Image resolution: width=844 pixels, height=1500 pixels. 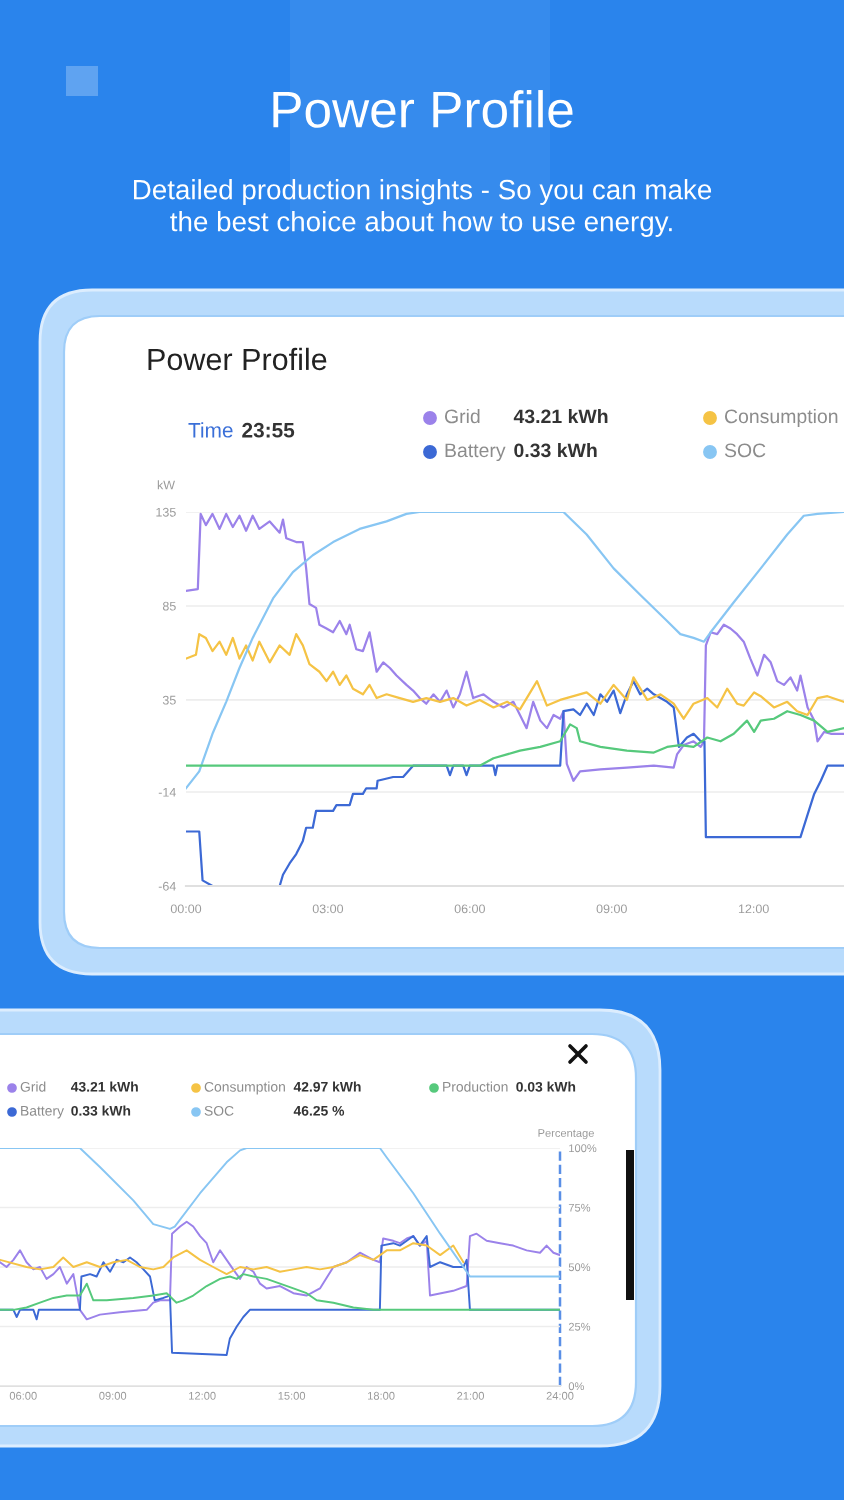 I want to click on legend-label: SOC, so click(x=745, y=450).